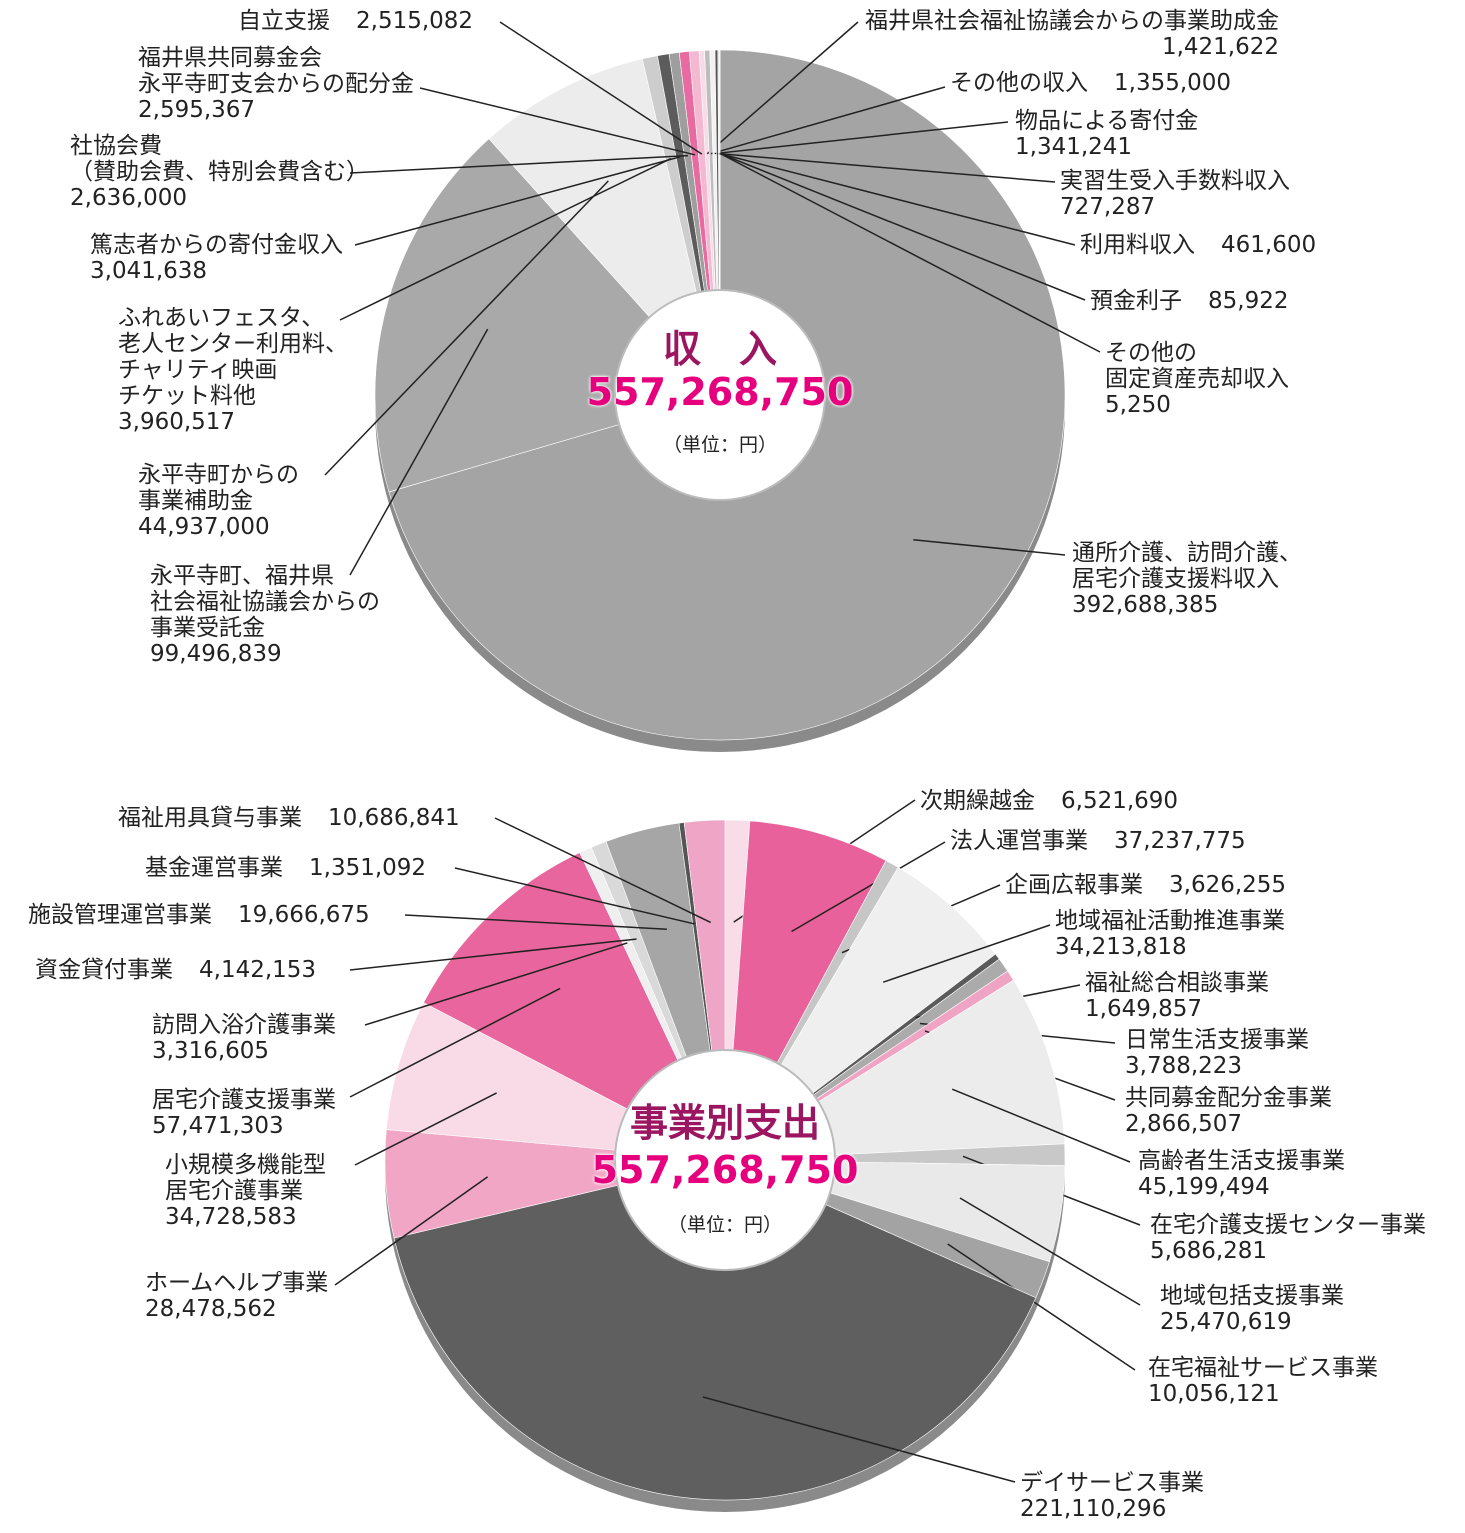 Image resolution: width=1465 pixels, height=1533 pixels. I want to click on label-category: 自立支援, so click(284, 21).